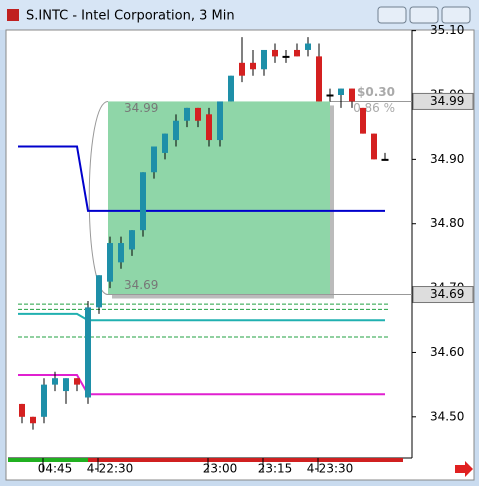 The image size is (479, 490). Describe the element at coordinates (275, 469) in the screenshot. I see `x-tick-label: 23:15` at that location.